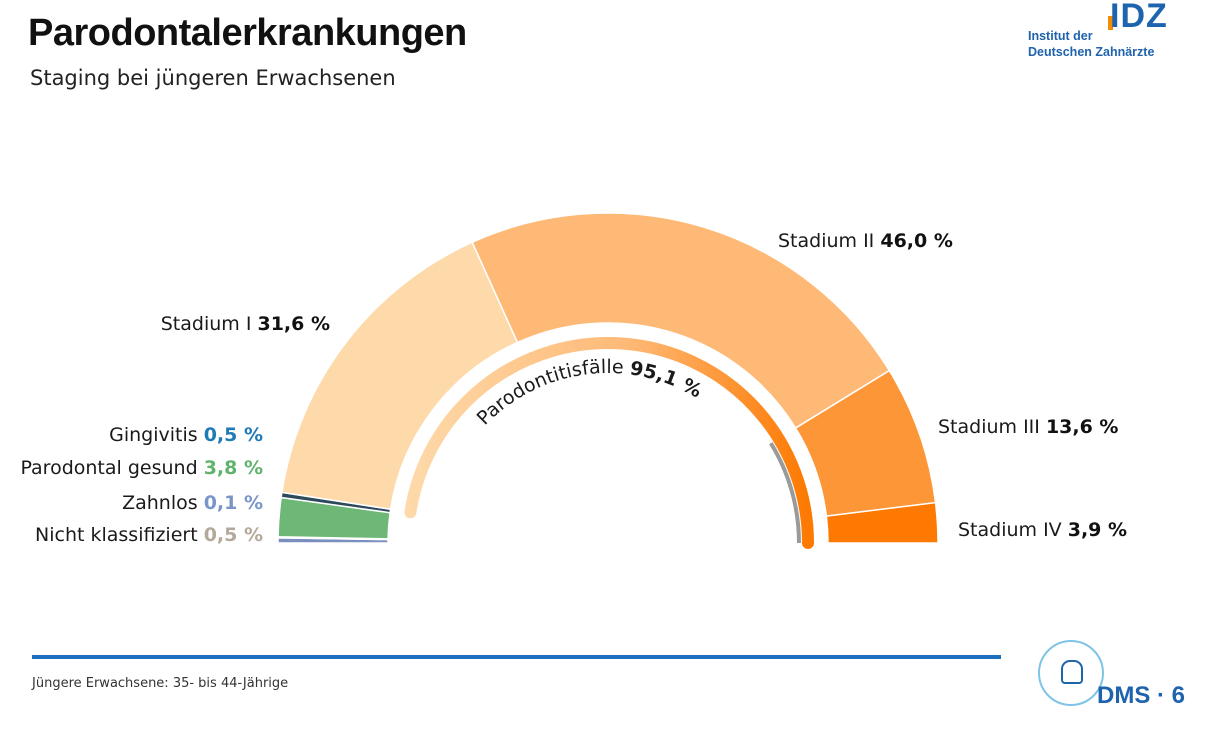 This screenshot has height=733, width=1208. I want to click on dms-logo-text: DMS · 6, so click(1141, 696).